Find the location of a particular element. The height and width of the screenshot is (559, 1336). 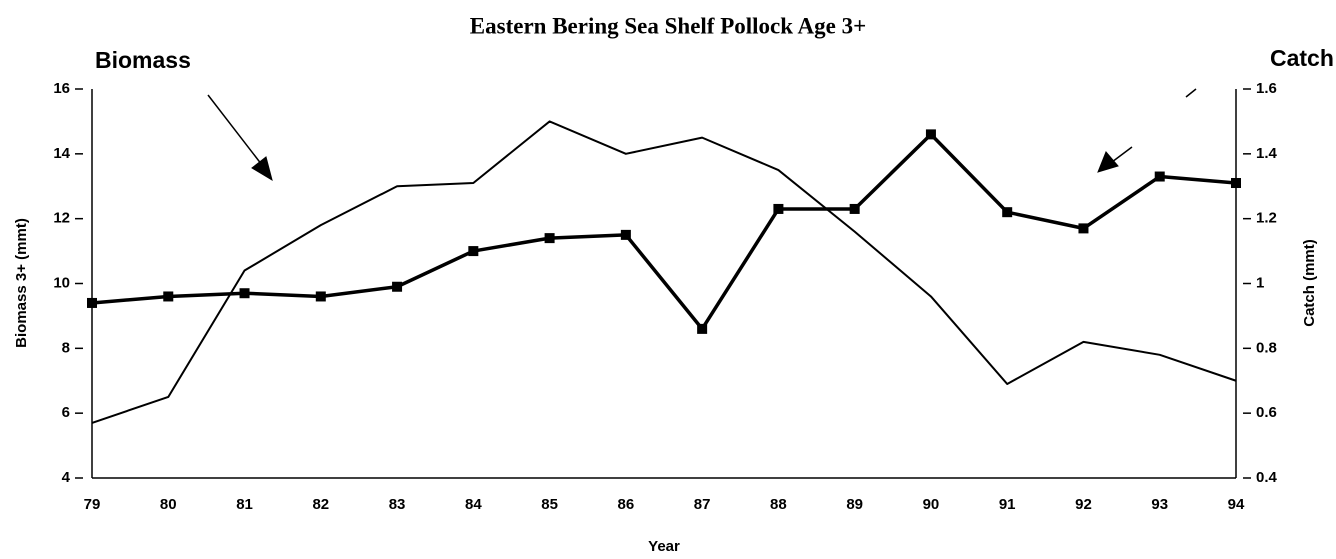

y2-tick-label: 1.2 is located at coordinates (1266, 218).